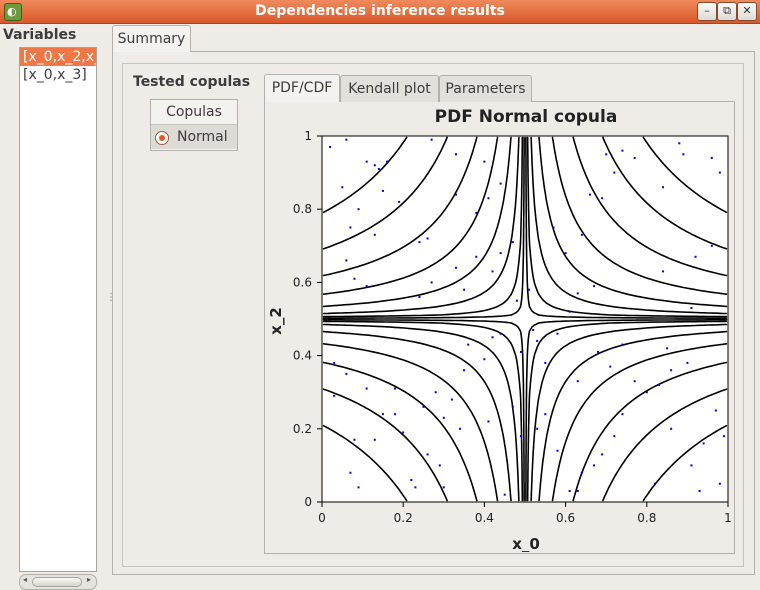  Describe the element at coordinates (403, 518) in the screenshot. I see `x-tick-label: 0.2` at that location.